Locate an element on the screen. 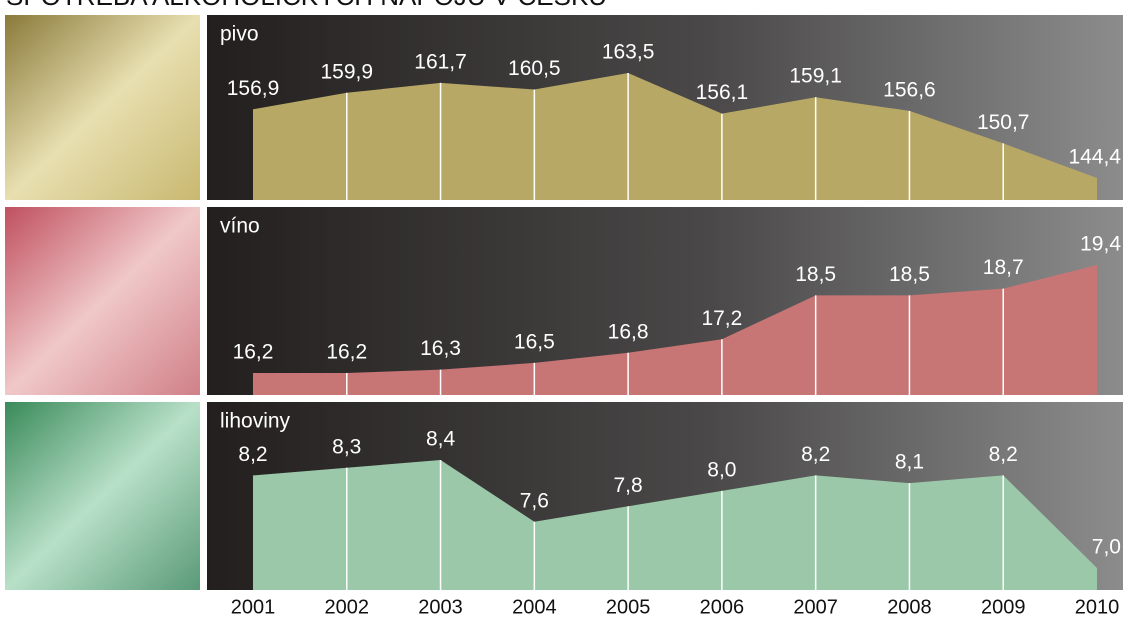  value-label: 159,1 is located at coordinates (815, 76).